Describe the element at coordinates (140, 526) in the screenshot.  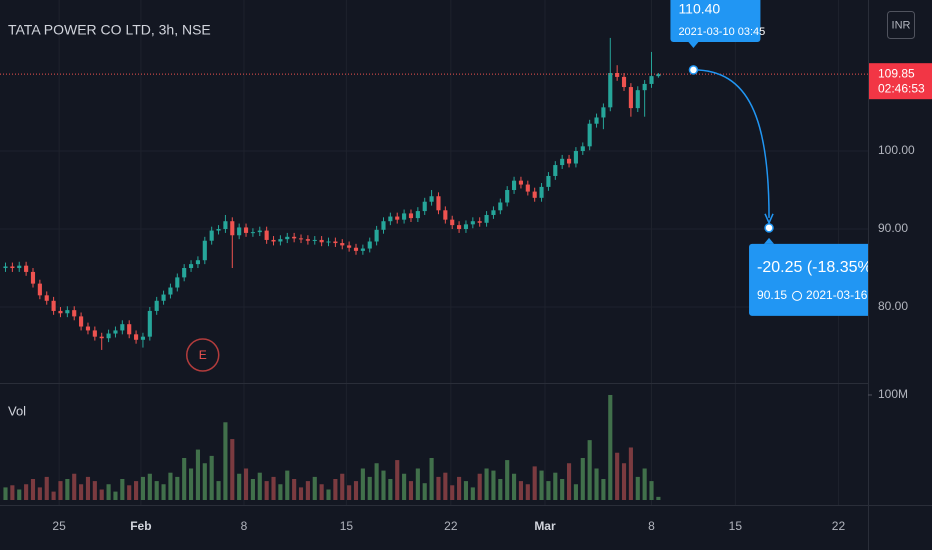
I see `x-tick-label: Feb` at that location.